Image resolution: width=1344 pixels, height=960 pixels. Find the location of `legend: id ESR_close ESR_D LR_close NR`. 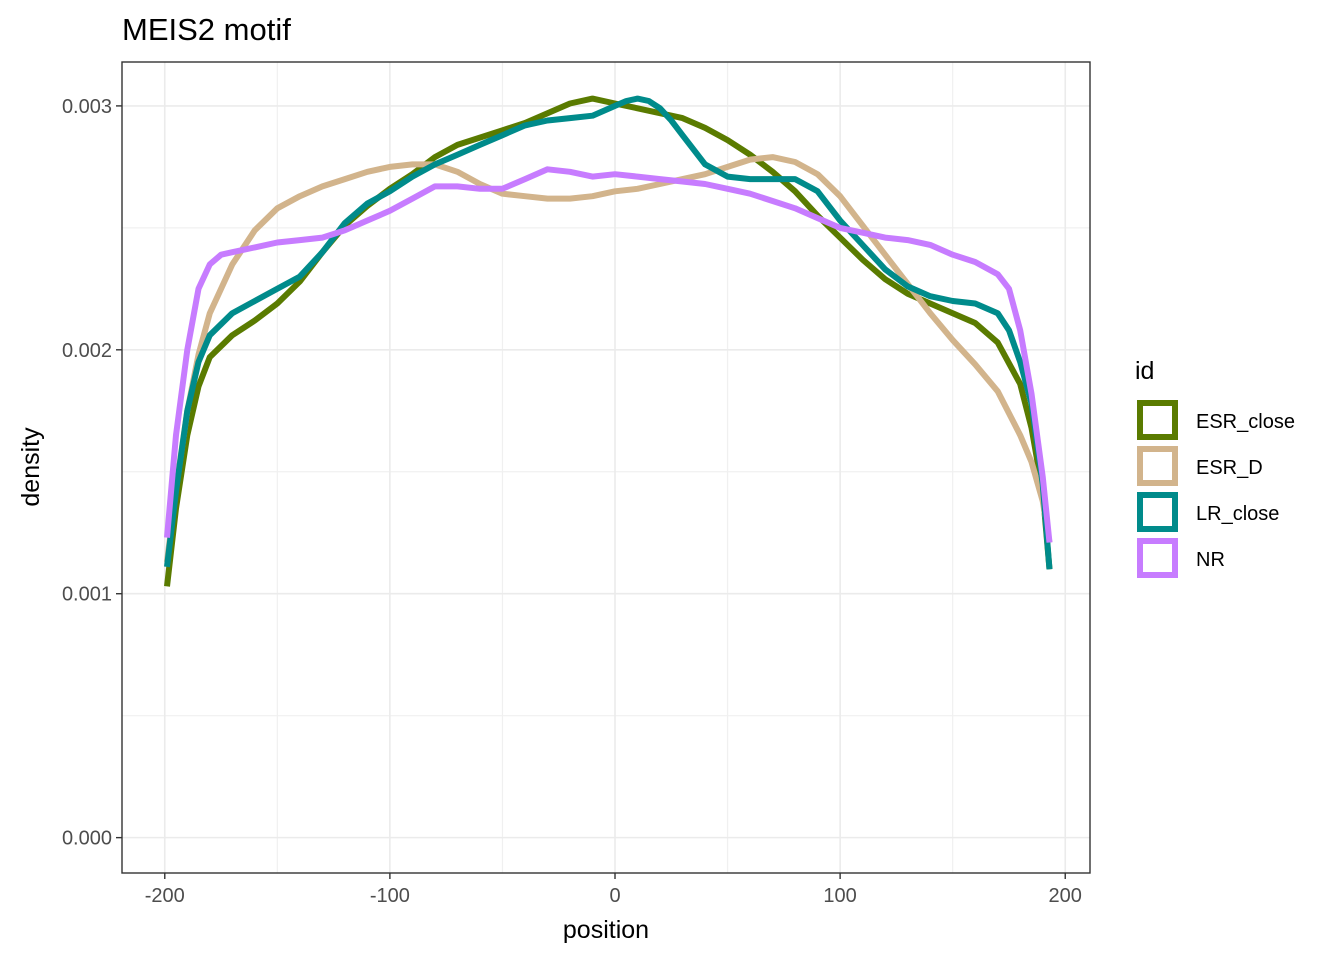

legend: id ESR_close ESR_D LR_close NR is located at coordinates (1215, 467).